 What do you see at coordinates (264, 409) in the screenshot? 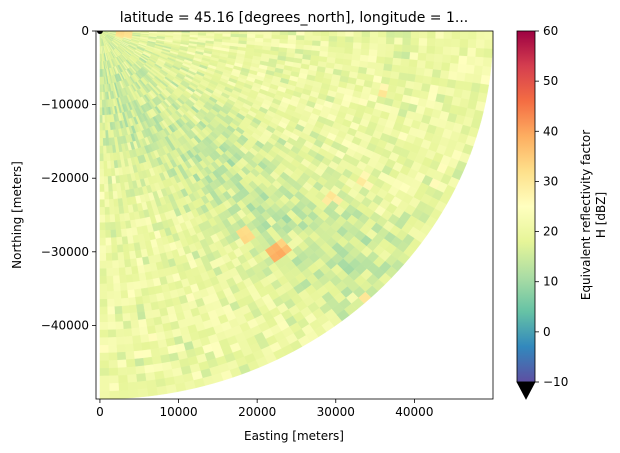
I see `x-axis: 0 10000 20000 30000 40000` at bounding box center [264, 409].